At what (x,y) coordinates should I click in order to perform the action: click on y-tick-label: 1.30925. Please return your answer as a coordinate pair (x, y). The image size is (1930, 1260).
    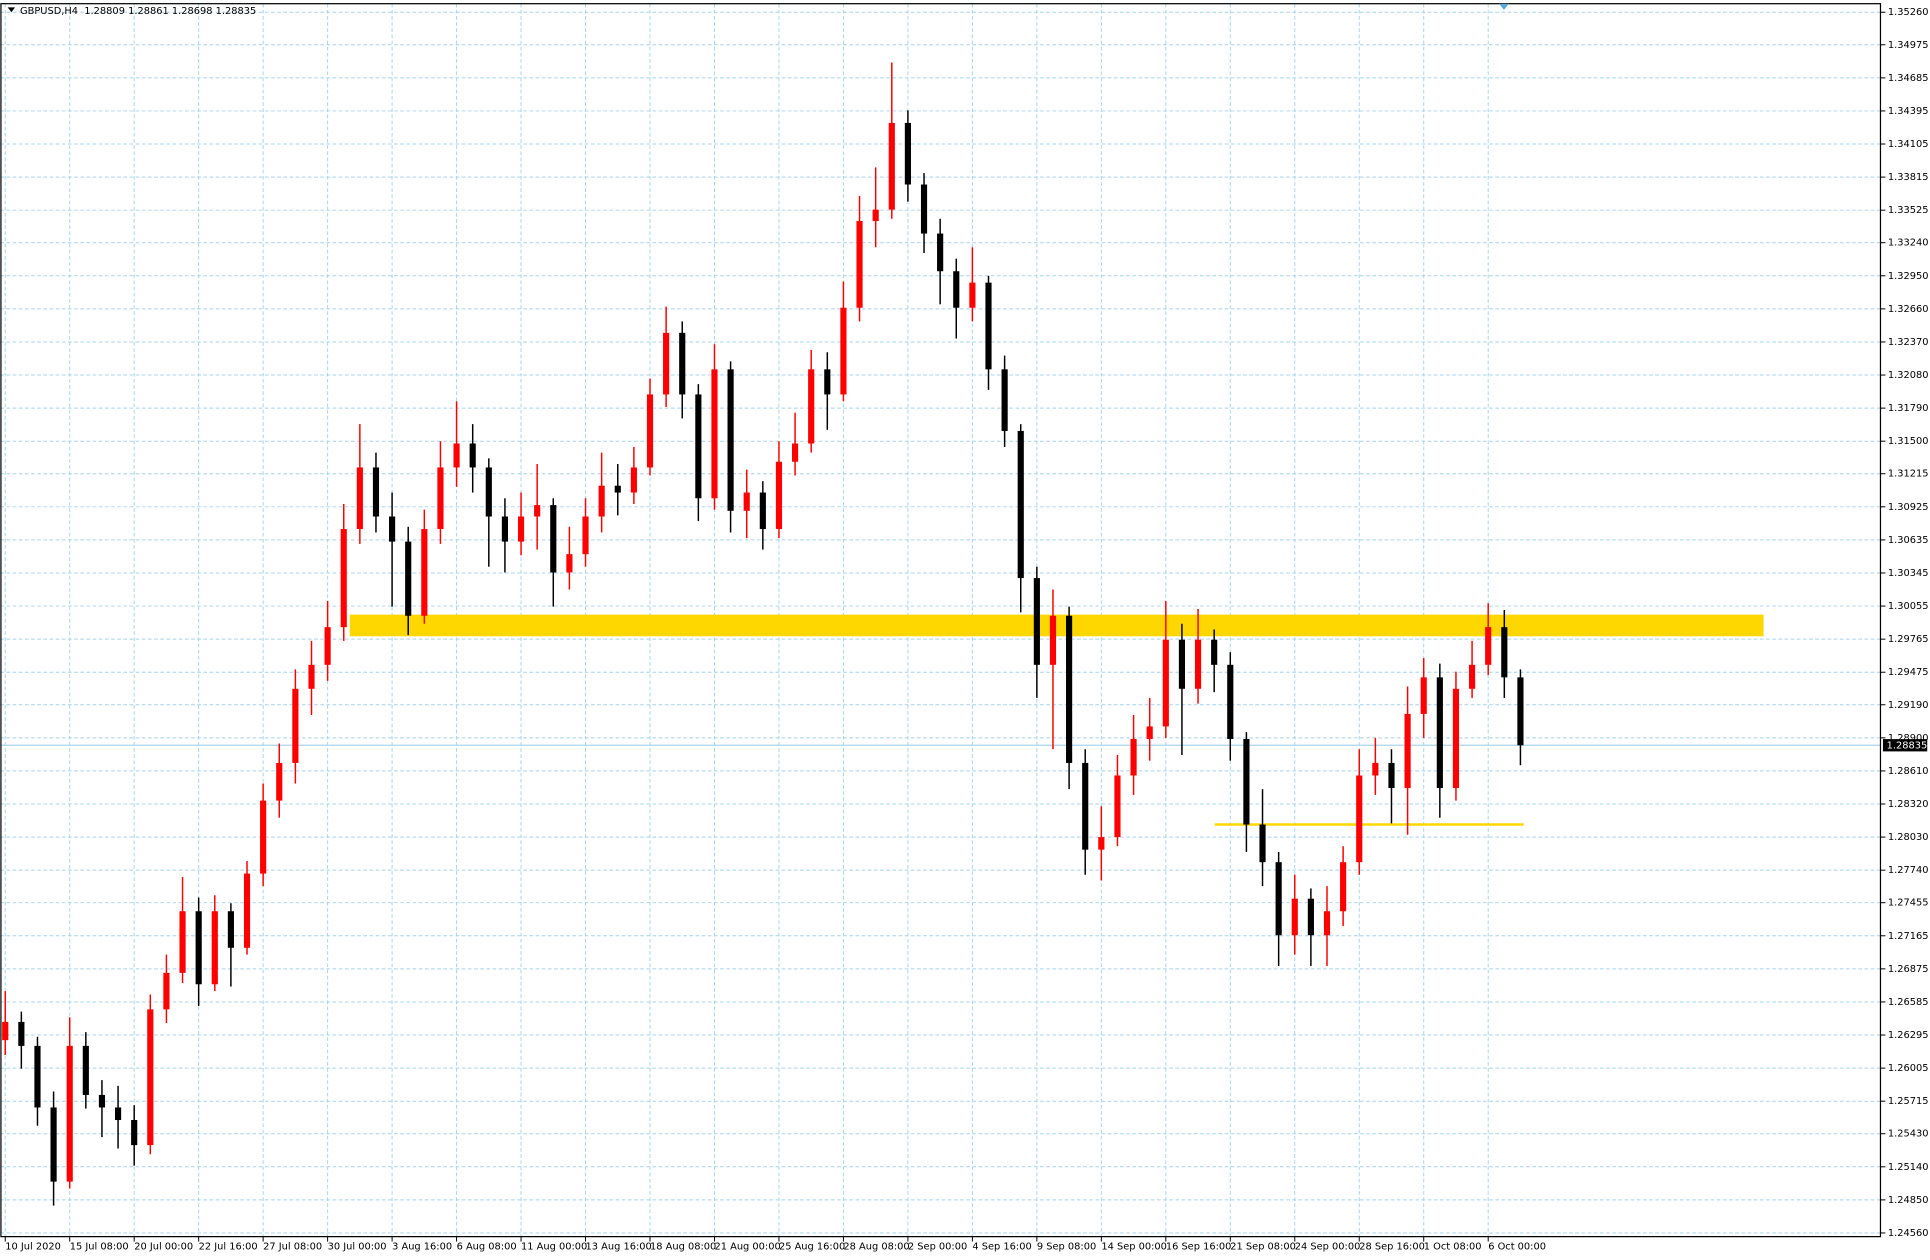
    Looking at the image, I should click on (1908, 507).